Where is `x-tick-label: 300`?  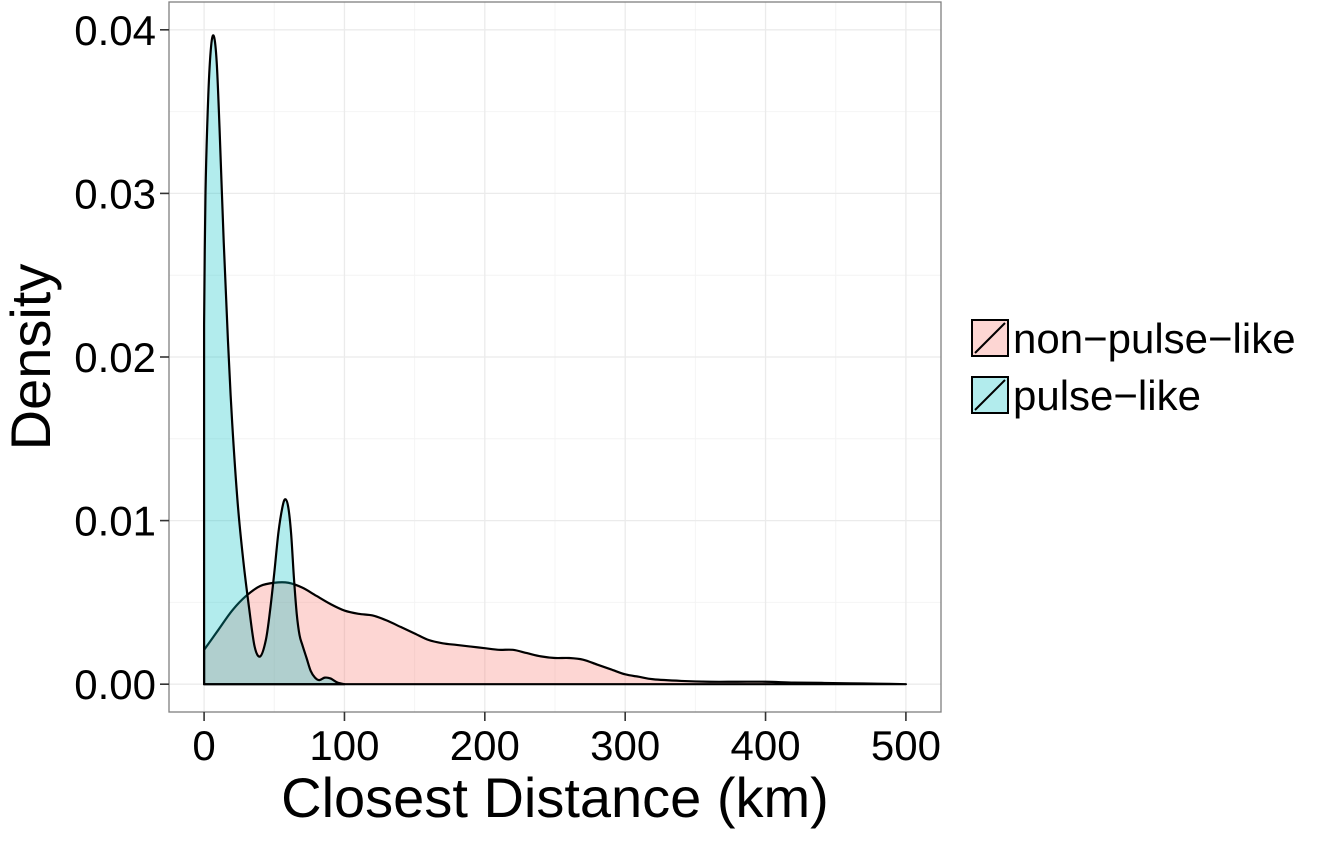 x-tick-label: 300 is located at coordinates (625, 745).